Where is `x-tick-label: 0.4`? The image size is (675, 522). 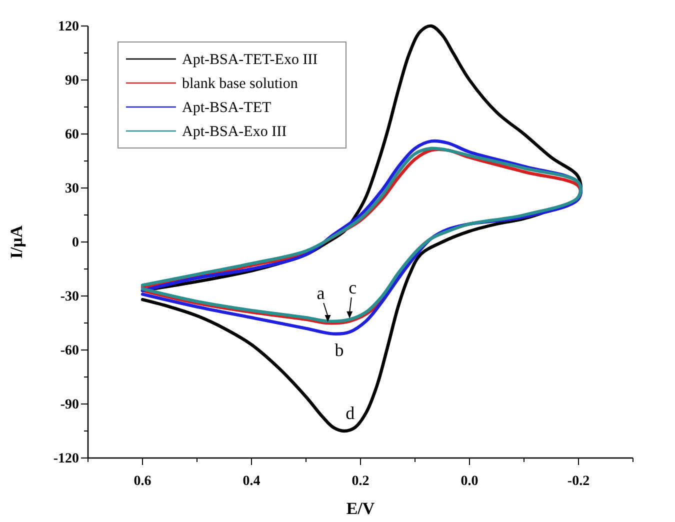 x-tick-label: 0.4 is located at coordinates (251, 482).